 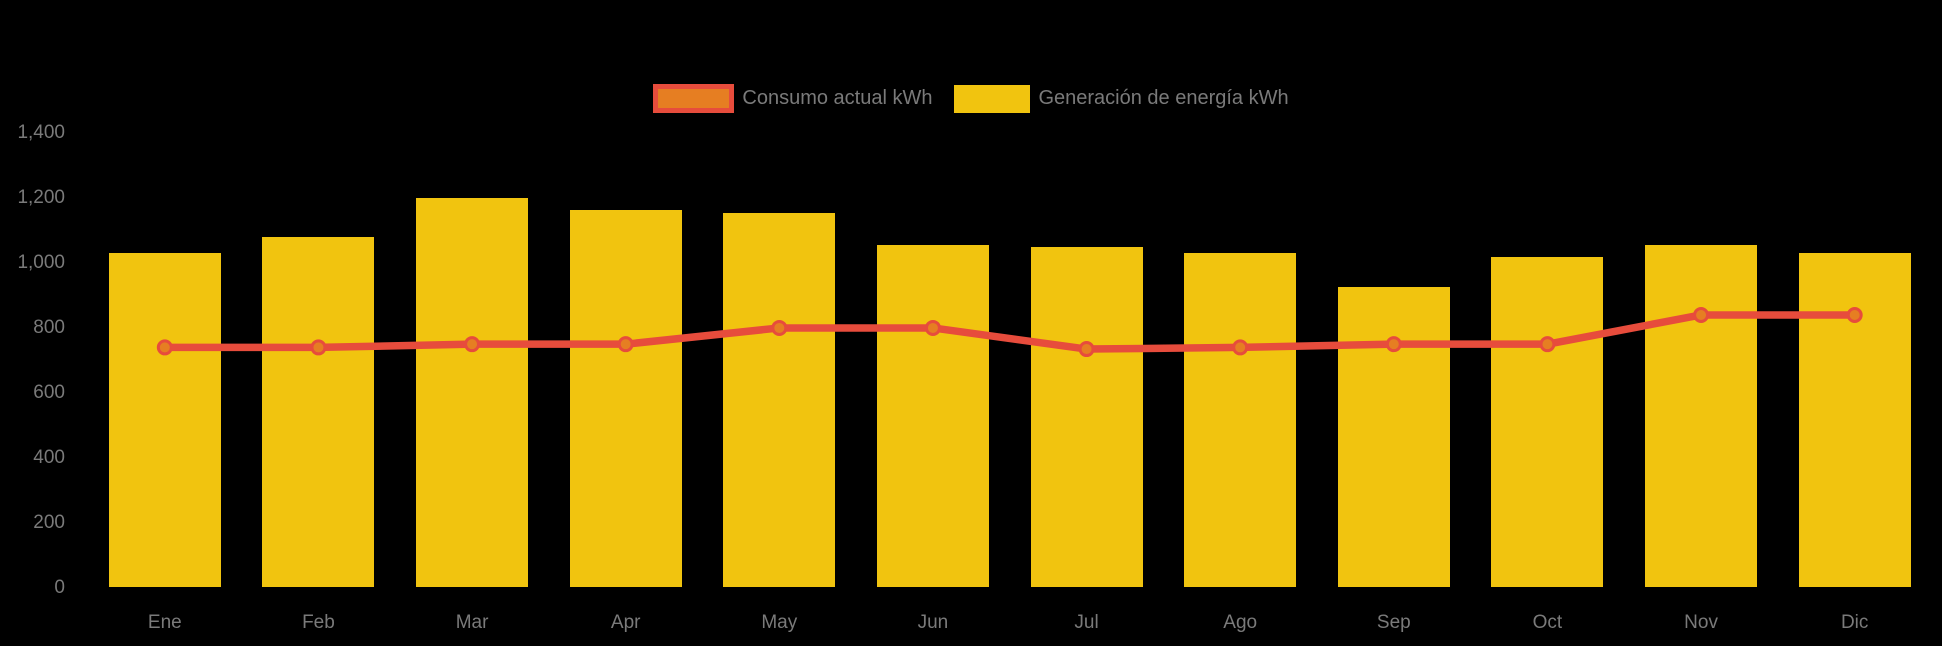 I want to click on legend-item-consumo: Consumo actual kWh, so click(x=792, y=98).